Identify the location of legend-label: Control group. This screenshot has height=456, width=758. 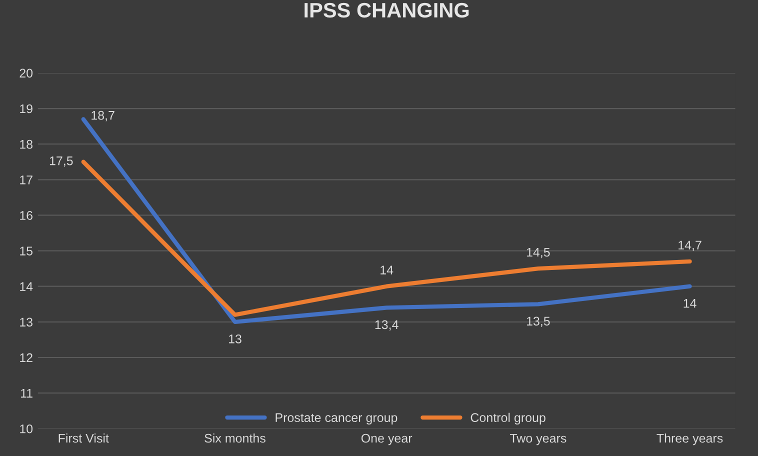
(508, 418).